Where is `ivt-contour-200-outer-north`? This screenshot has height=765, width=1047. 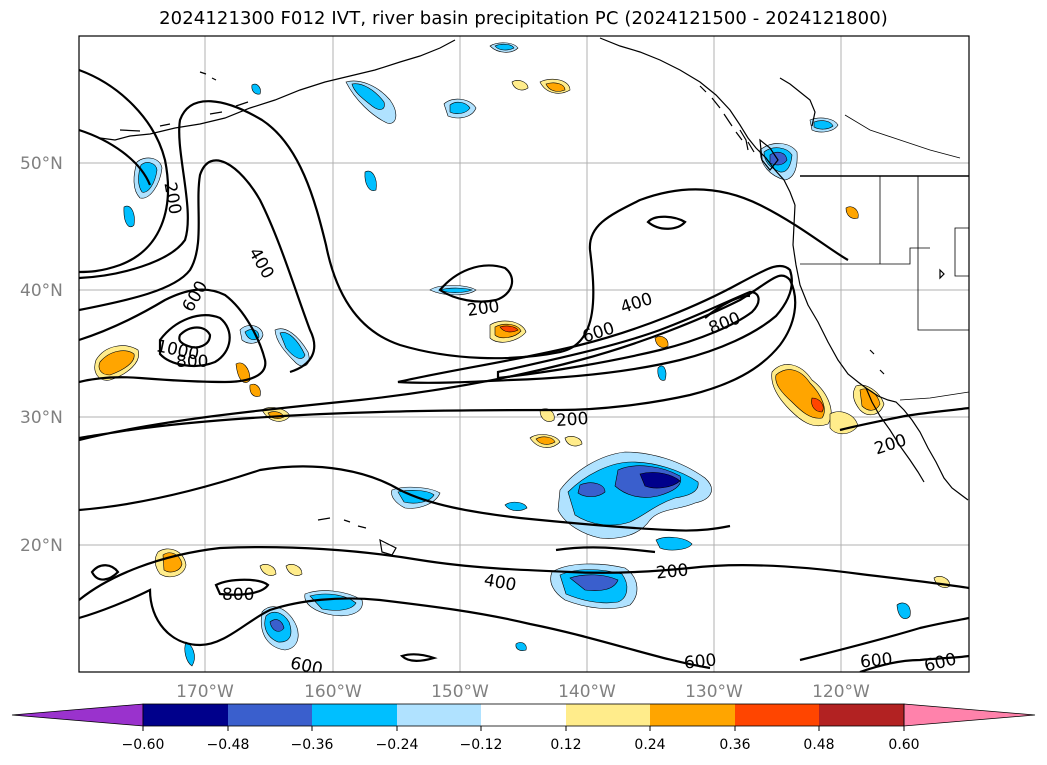
ivt-contour-200-outer-north is located at coordinates (124, 171).